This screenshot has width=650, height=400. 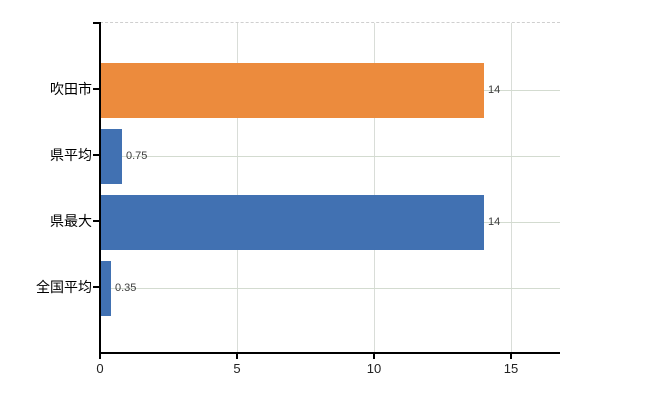 What do you see at coordinates (237, 368) in the screenshot?
I see `x-tick-label: 5` at bounding box center [237, 368].